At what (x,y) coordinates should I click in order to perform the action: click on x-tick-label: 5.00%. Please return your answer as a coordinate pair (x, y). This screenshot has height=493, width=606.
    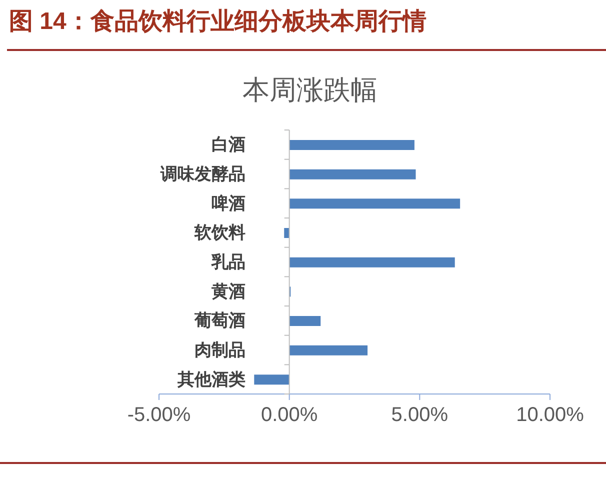
    Looking at the image, I should click on (419, 415).